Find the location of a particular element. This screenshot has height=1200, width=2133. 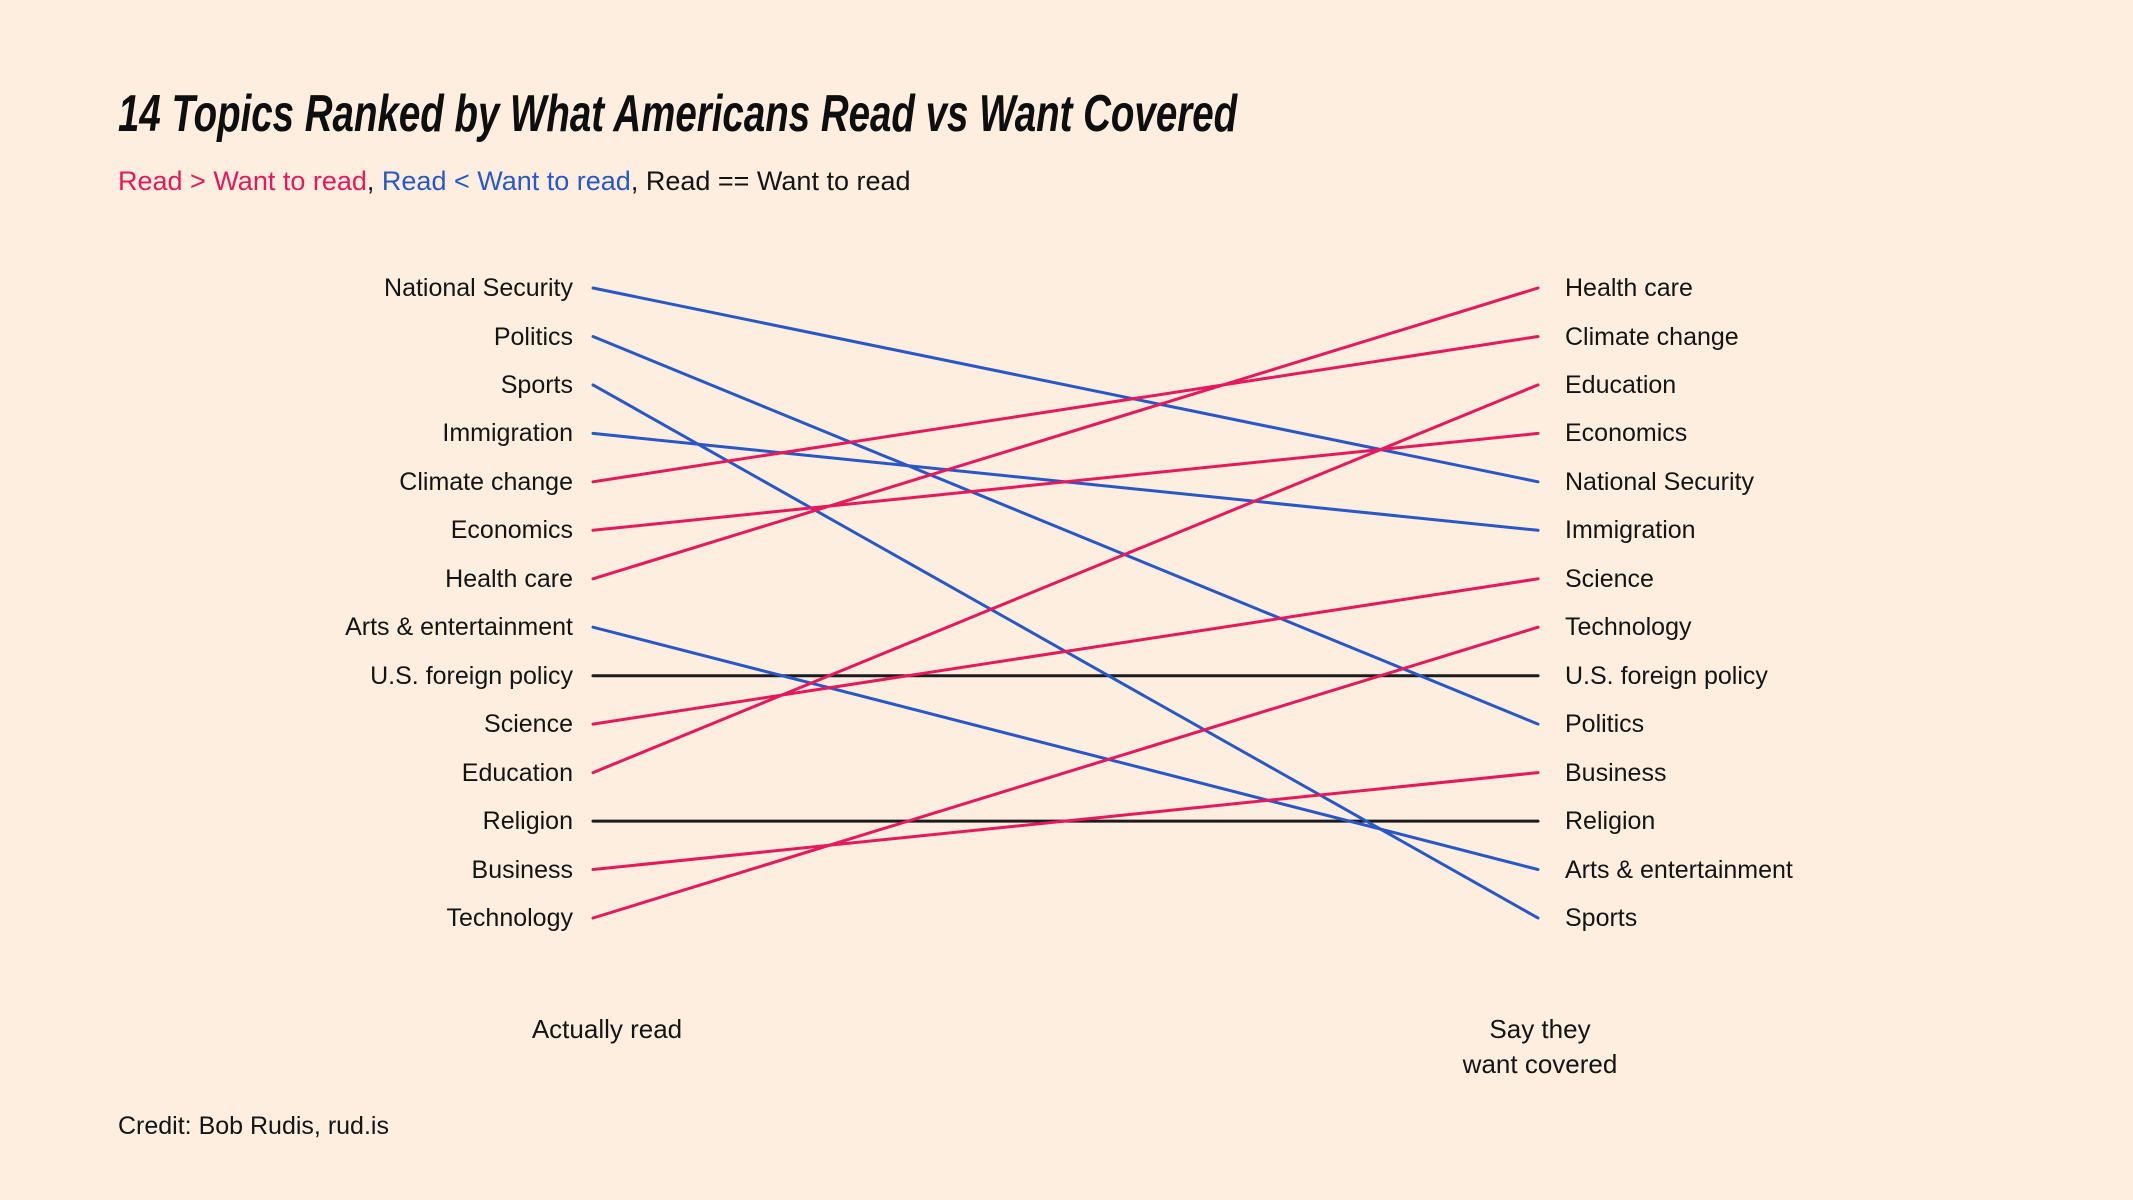

credit-line: Credit: Bob Rudis, rud.is is located at coordinates (253, 1126).